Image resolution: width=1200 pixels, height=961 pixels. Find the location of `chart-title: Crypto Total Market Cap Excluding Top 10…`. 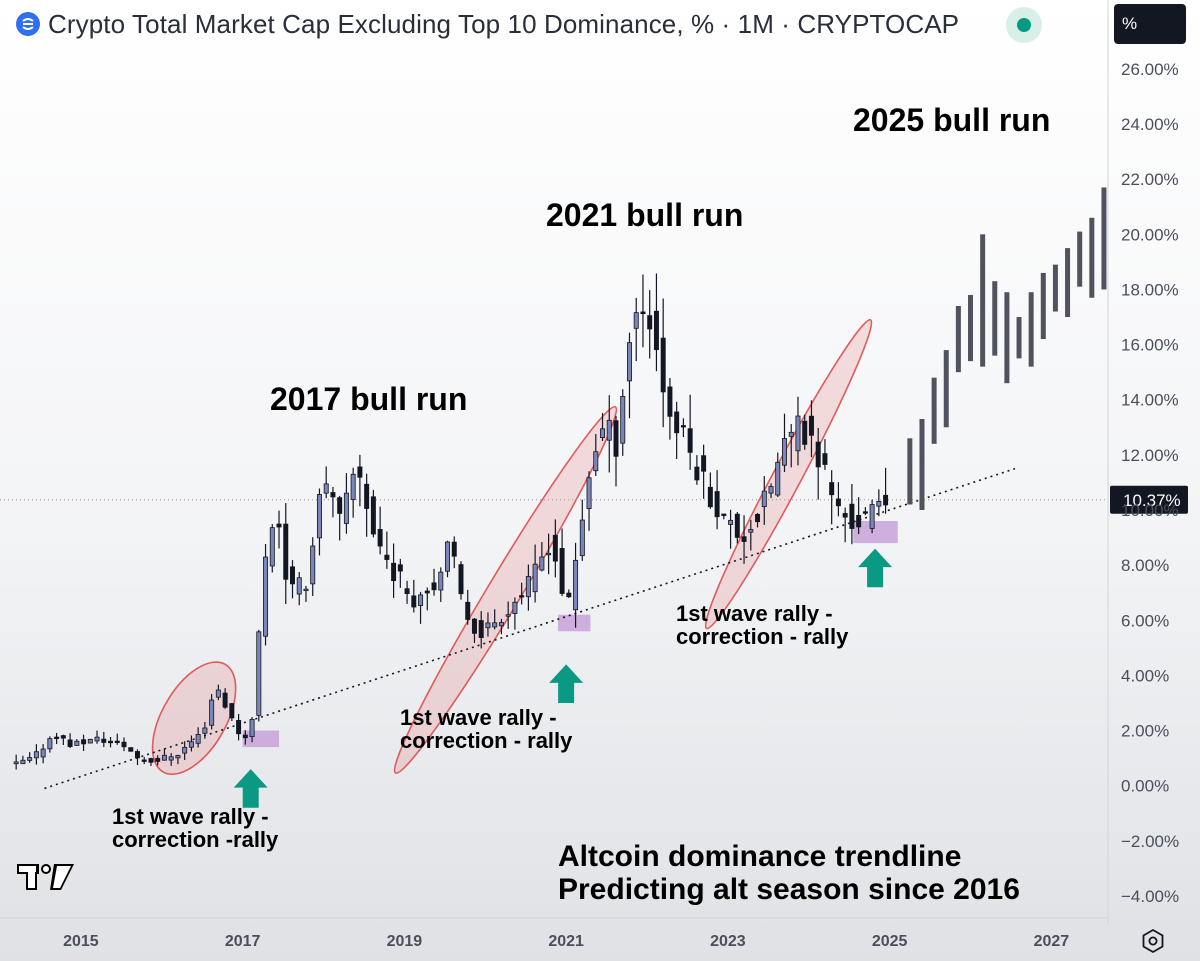

chart-title: Crypto Total Market Cap Excluding Top 10… is located at coordinates (504, 23).